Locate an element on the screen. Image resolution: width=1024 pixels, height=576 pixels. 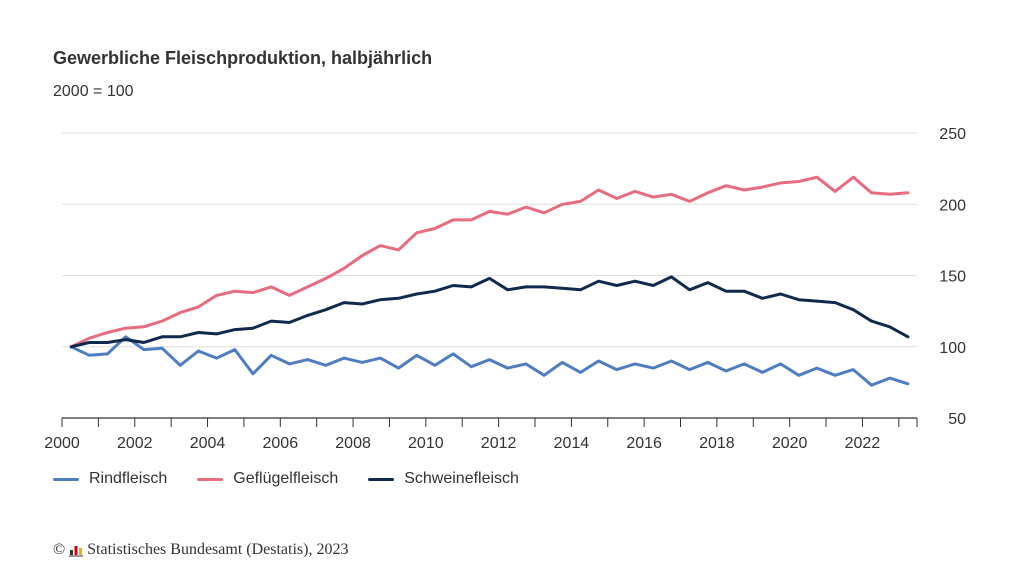
x-tick-label-2000: 2000 is located at coordinates (62, 443).